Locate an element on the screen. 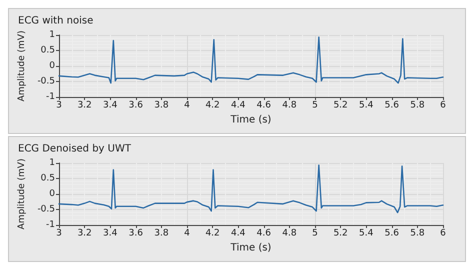 The image size is (474, 274). chart-title: ECG Denoised by UWT is located at coordinates (75, 149).